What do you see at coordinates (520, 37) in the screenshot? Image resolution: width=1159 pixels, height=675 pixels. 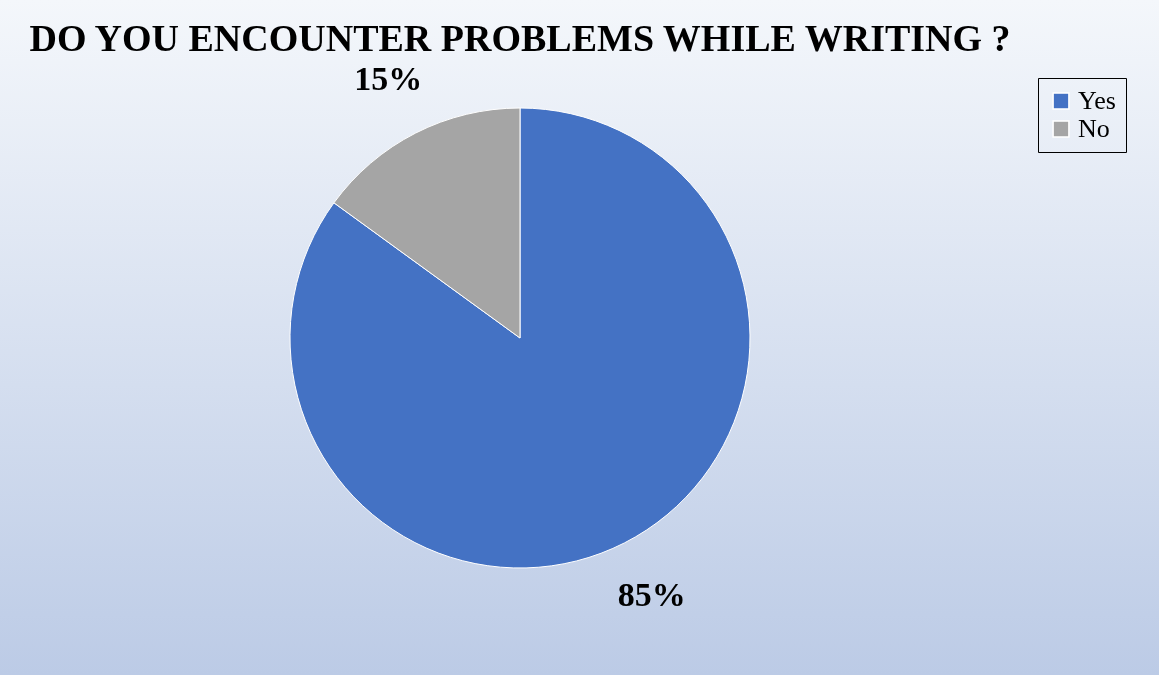 I see `chart-title: DO YOU ENCOUNTER PROBLEMS WHILE WRITING ?` at bounding box center [520, 37].